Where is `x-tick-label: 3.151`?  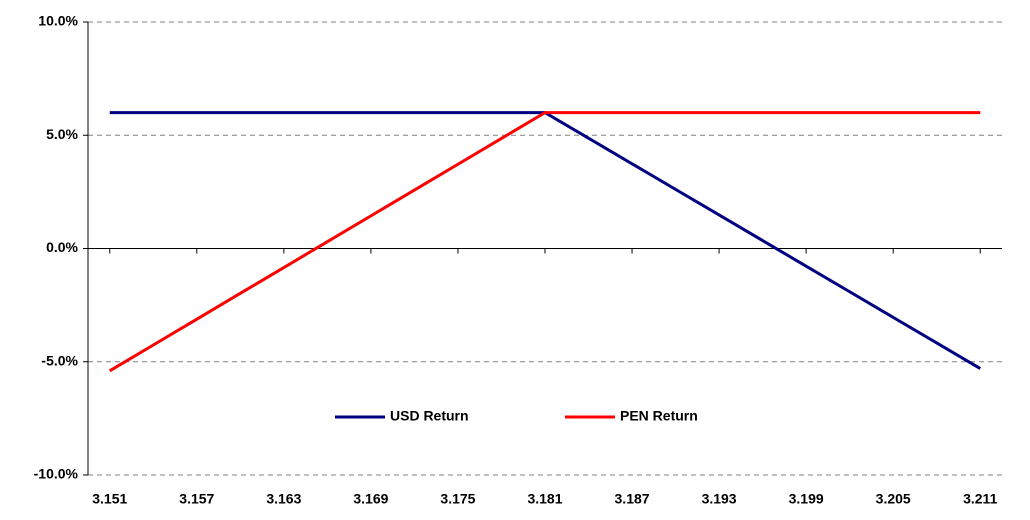 x-tick-label: 3.151 is located at coordinates (109, 499).